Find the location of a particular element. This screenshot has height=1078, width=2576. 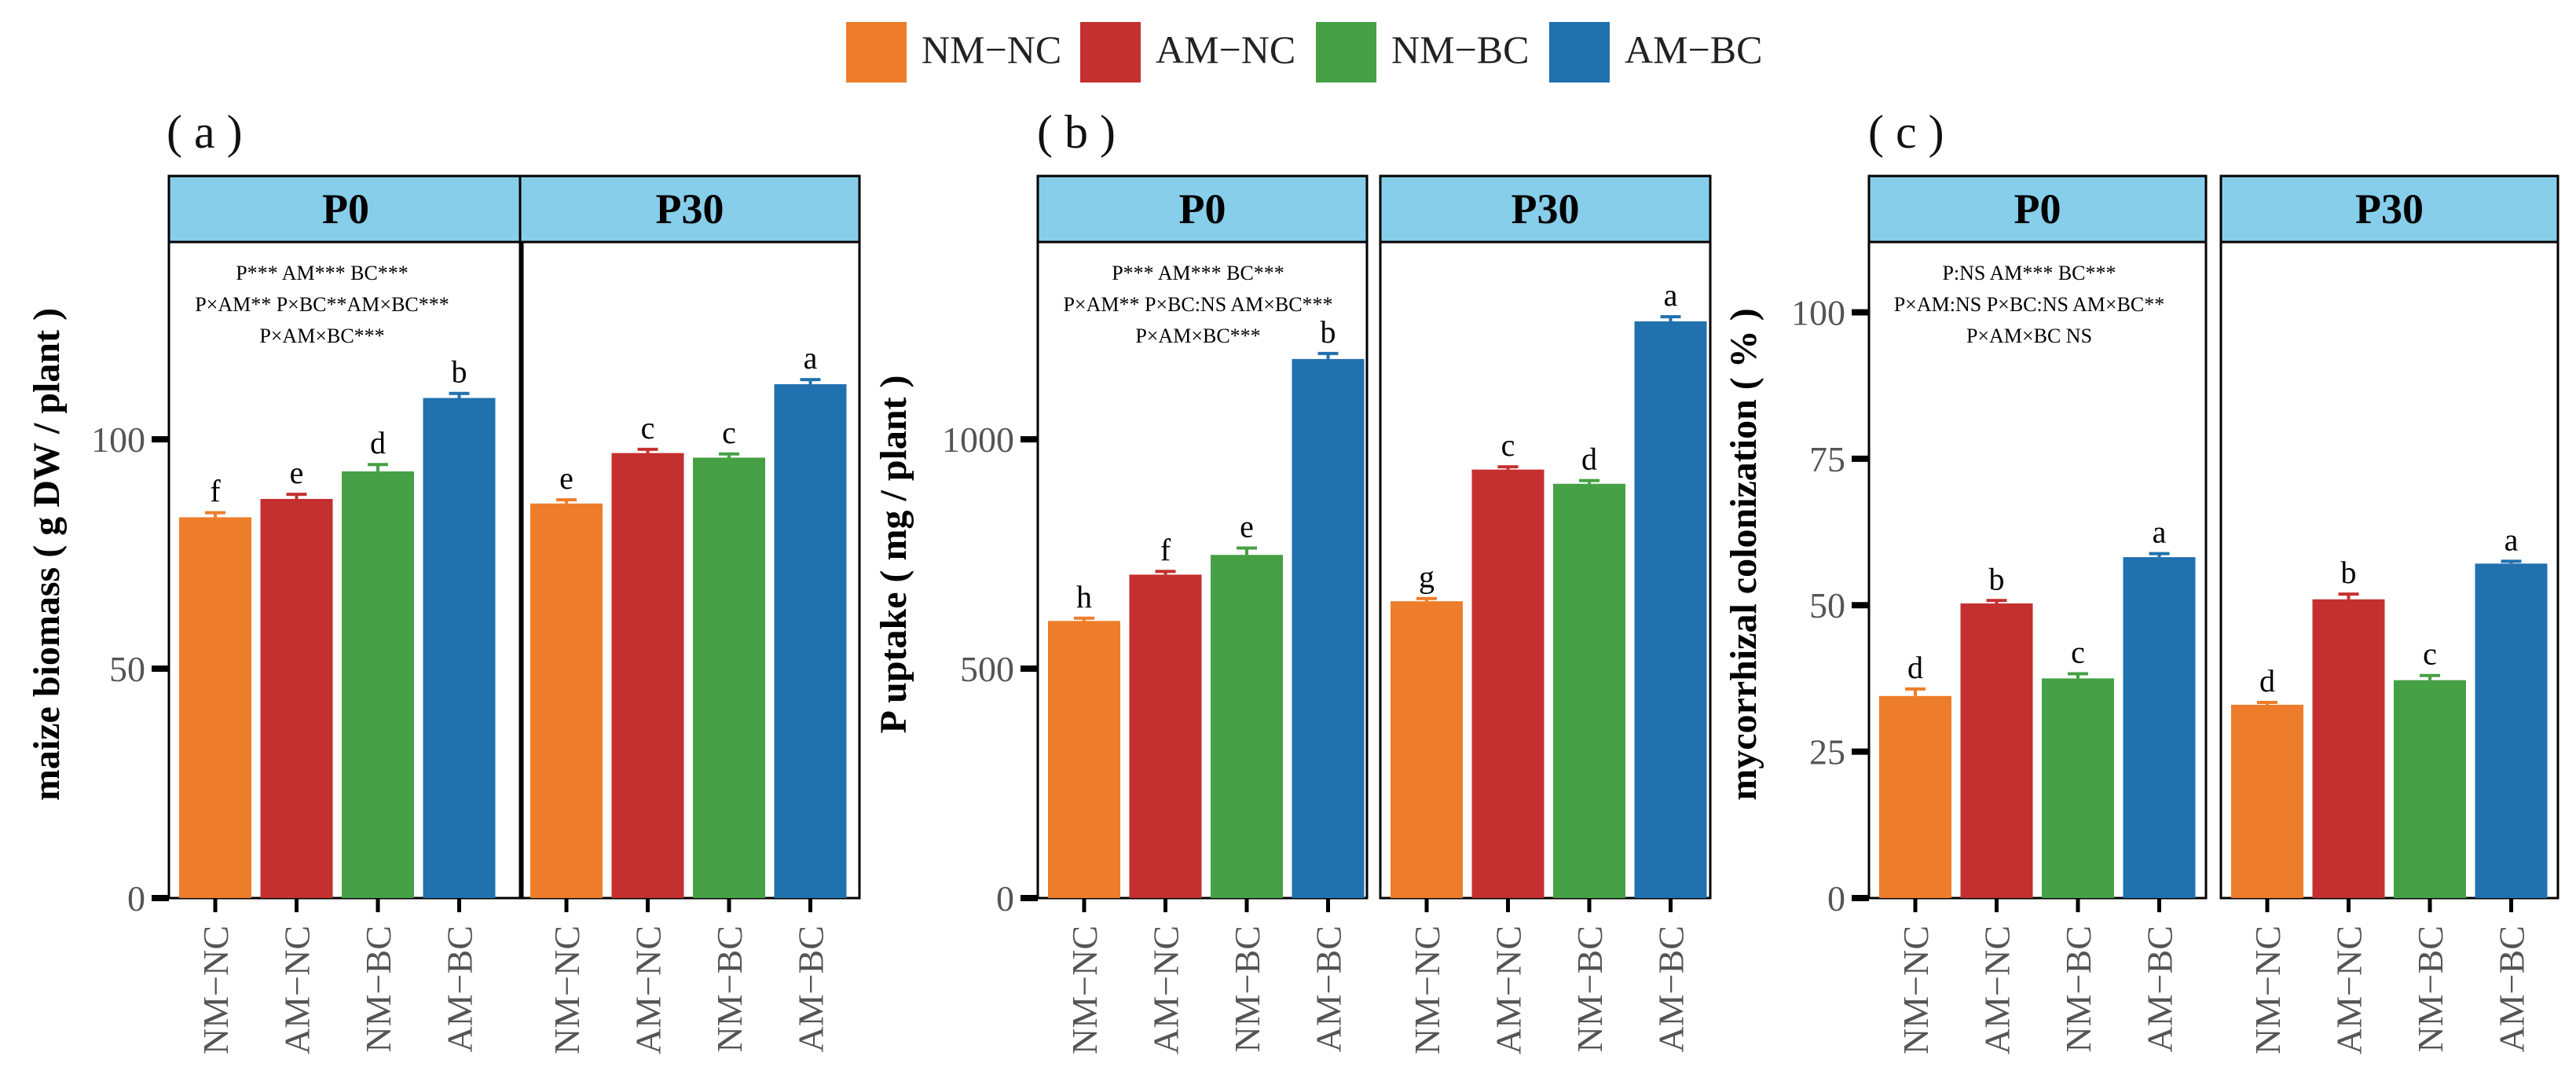

x-tick-label-2-0-1: AM−NC is located at coordinates (1997, 990).